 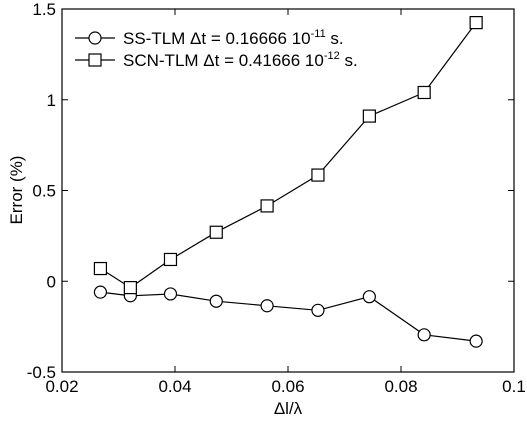 What do you see at coordinates (51, 281) in the screenshot?
I see `y-tick-label: 0` at bounding box center [51, 281].